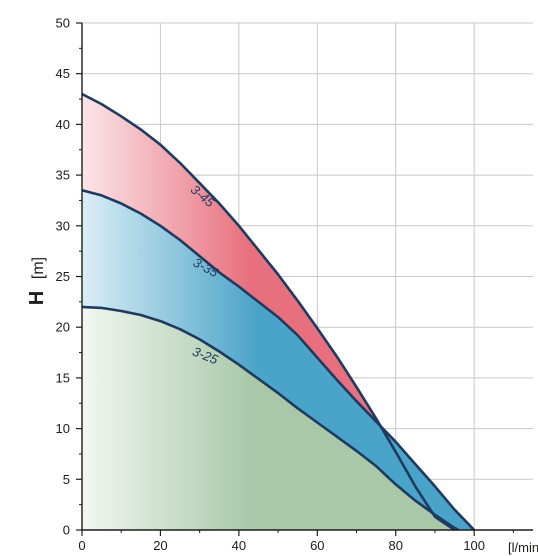 Image resolution: width=538 pixels, height=556 pixels. I want to click on y-tick-label: 50, so click(63, 23).